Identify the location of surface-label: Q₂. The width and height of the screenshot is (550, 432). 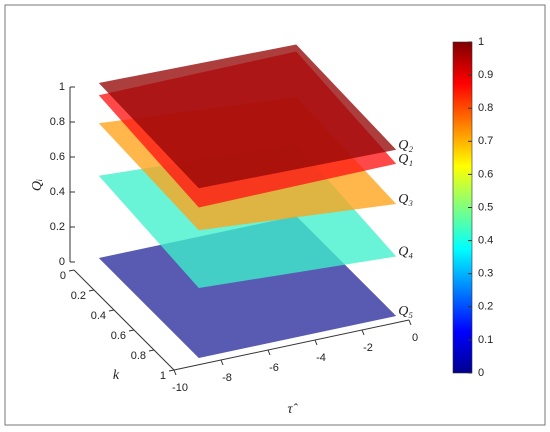
(405, 145).